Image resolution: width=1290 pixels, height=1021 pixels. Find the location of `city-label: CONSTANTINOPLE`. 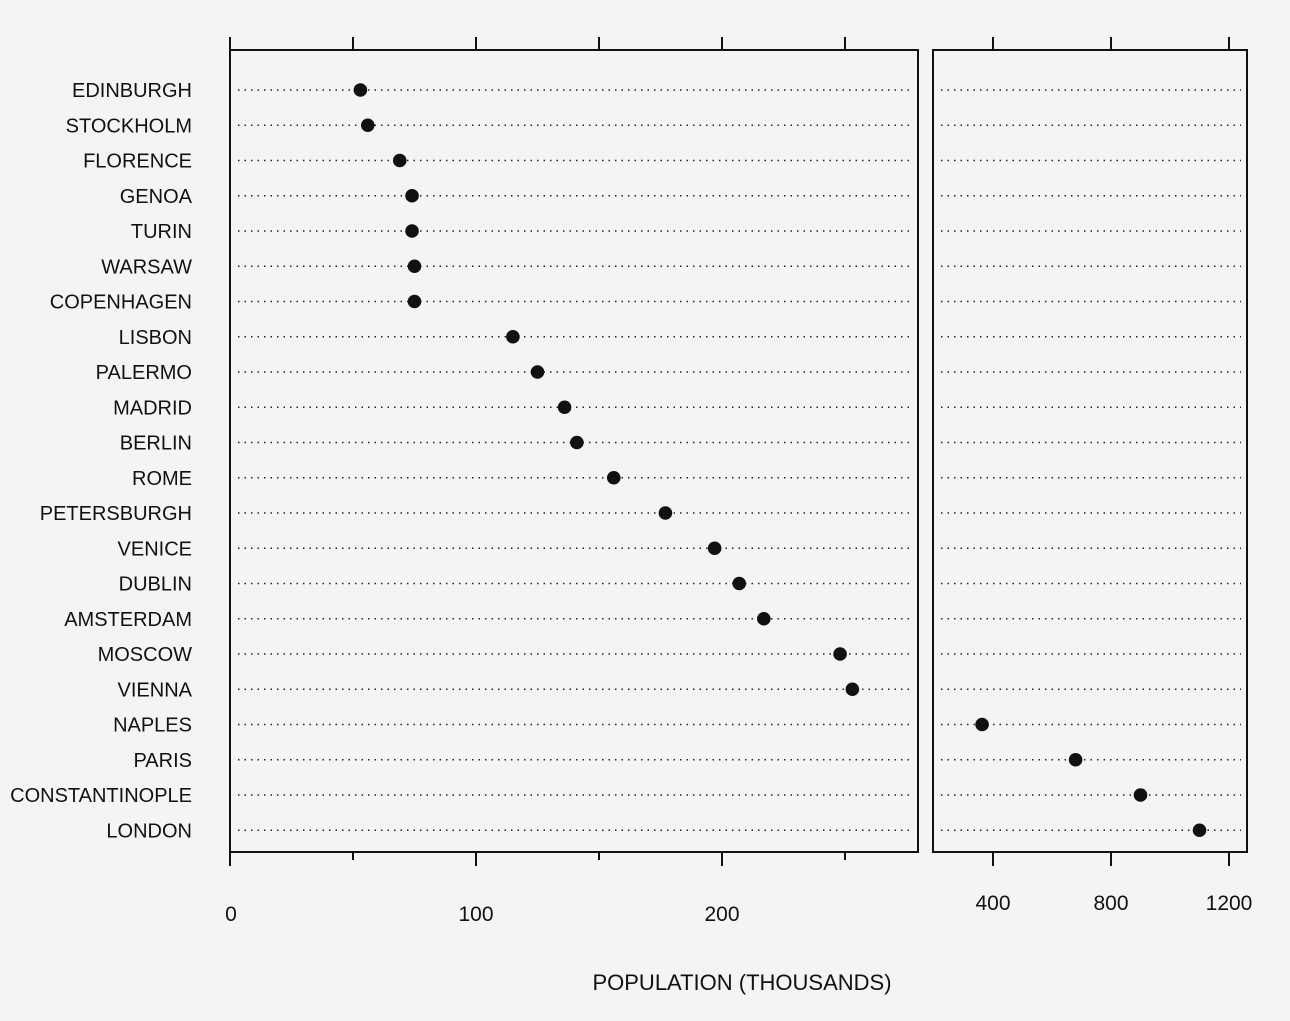

city-label: CONSTANTINOPLE is located at coordinates (101, 796).